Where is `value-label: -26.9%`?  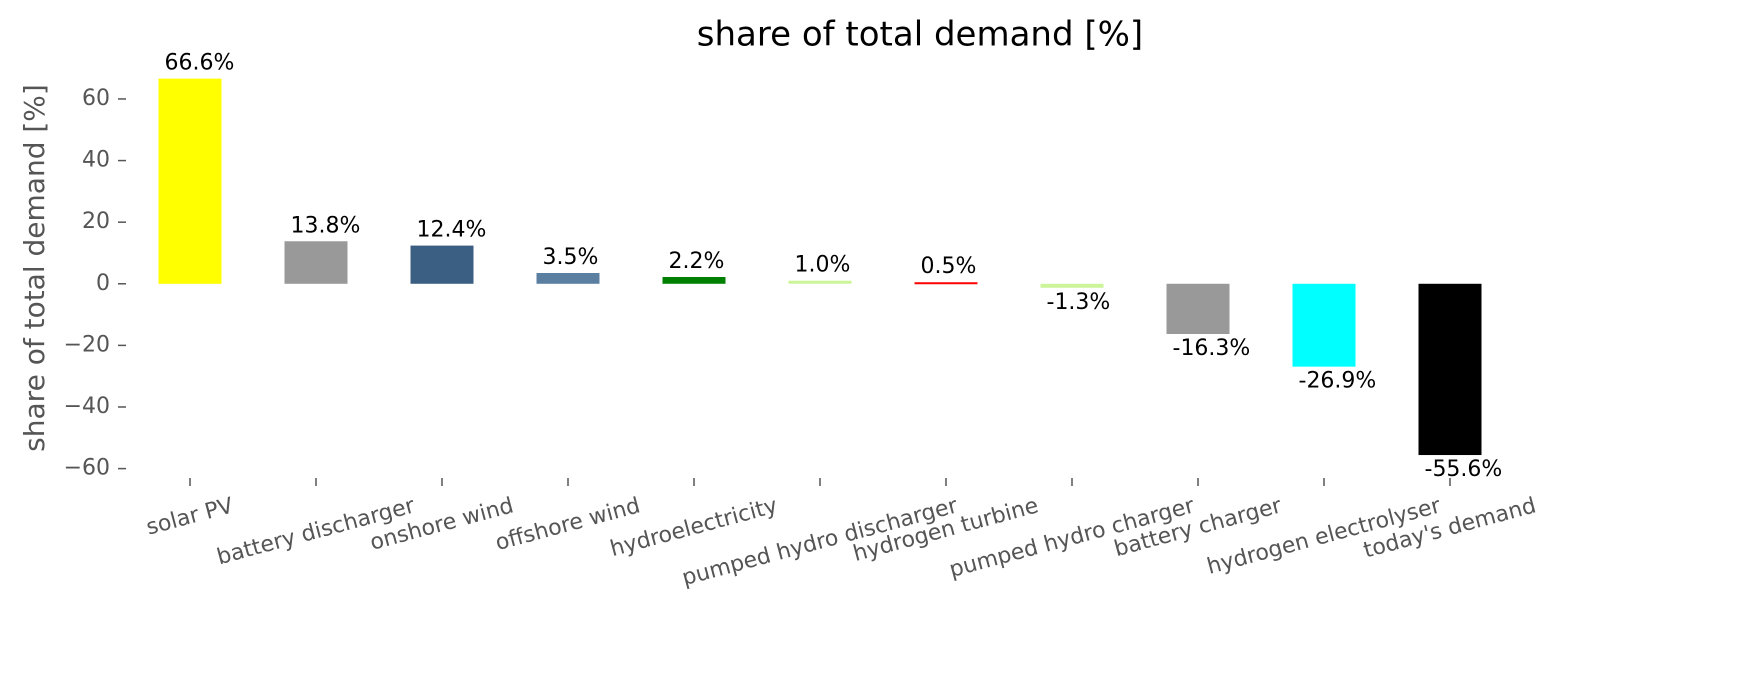 value-label: -26.9% is located at coordinates (1338, 381).